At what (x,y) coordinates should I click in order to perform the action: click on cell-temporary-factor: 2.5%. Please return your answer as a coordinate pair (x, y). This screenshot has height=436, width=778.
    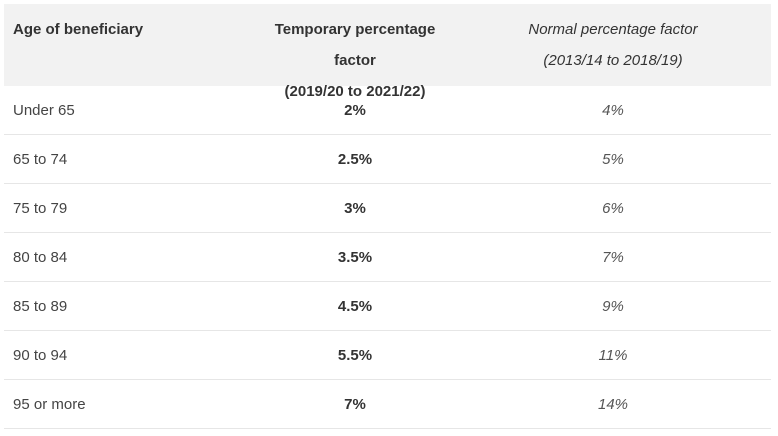
    Looking at the image, I should click on (355, 159).